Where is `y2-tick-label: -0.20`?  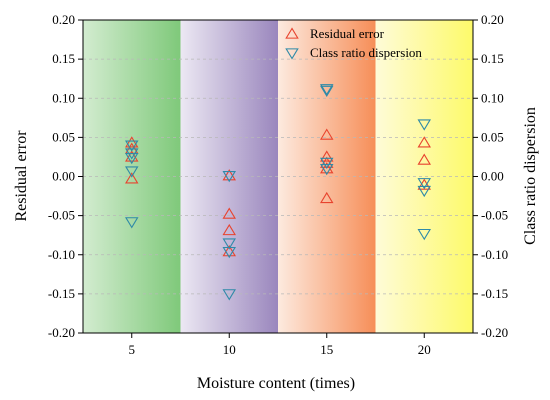 y2-tick-label: -0.20 is located at coordinates (494, 332).